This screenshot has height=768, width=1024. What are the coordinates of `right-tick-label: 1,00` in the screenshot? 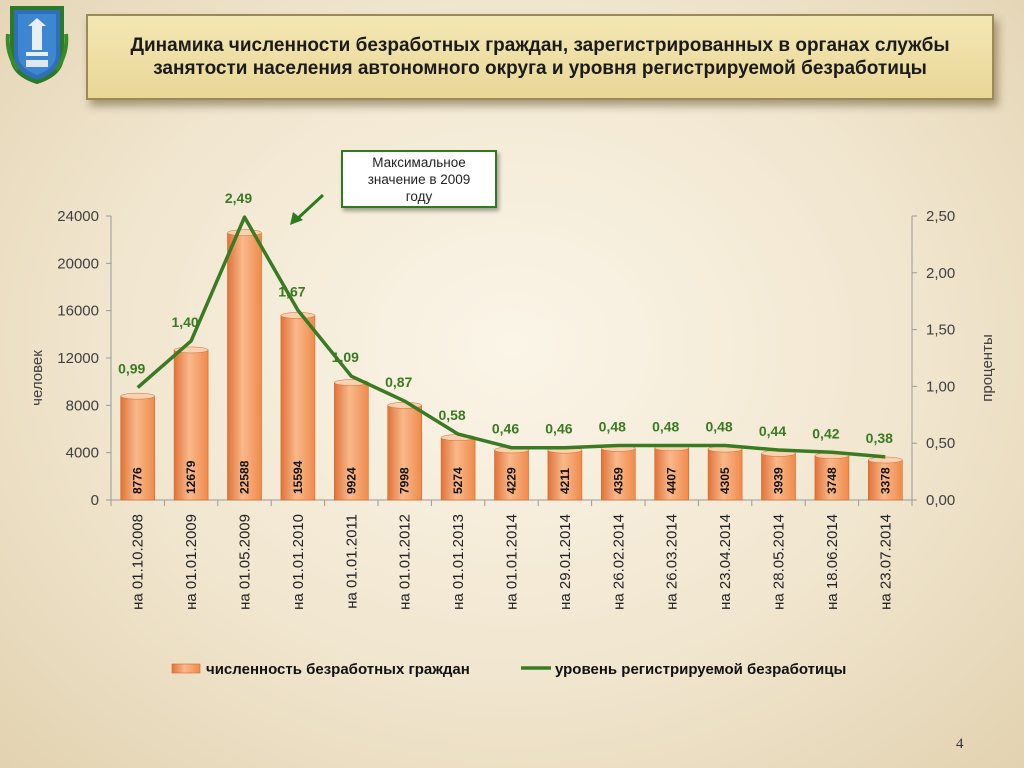 It's located at (940, 386).